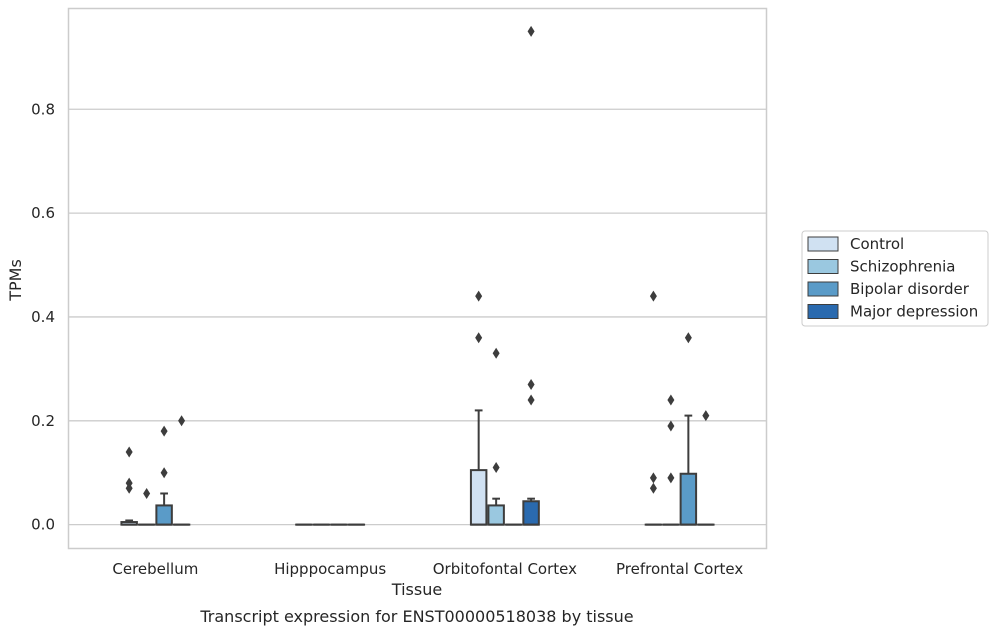 This screenshot has height=634, width=997. What do you see at coordinates (505, 569) in the screenshot?
I see `x-tick-label: Orbitofontal Cortex` at bounding box center [505, 569].